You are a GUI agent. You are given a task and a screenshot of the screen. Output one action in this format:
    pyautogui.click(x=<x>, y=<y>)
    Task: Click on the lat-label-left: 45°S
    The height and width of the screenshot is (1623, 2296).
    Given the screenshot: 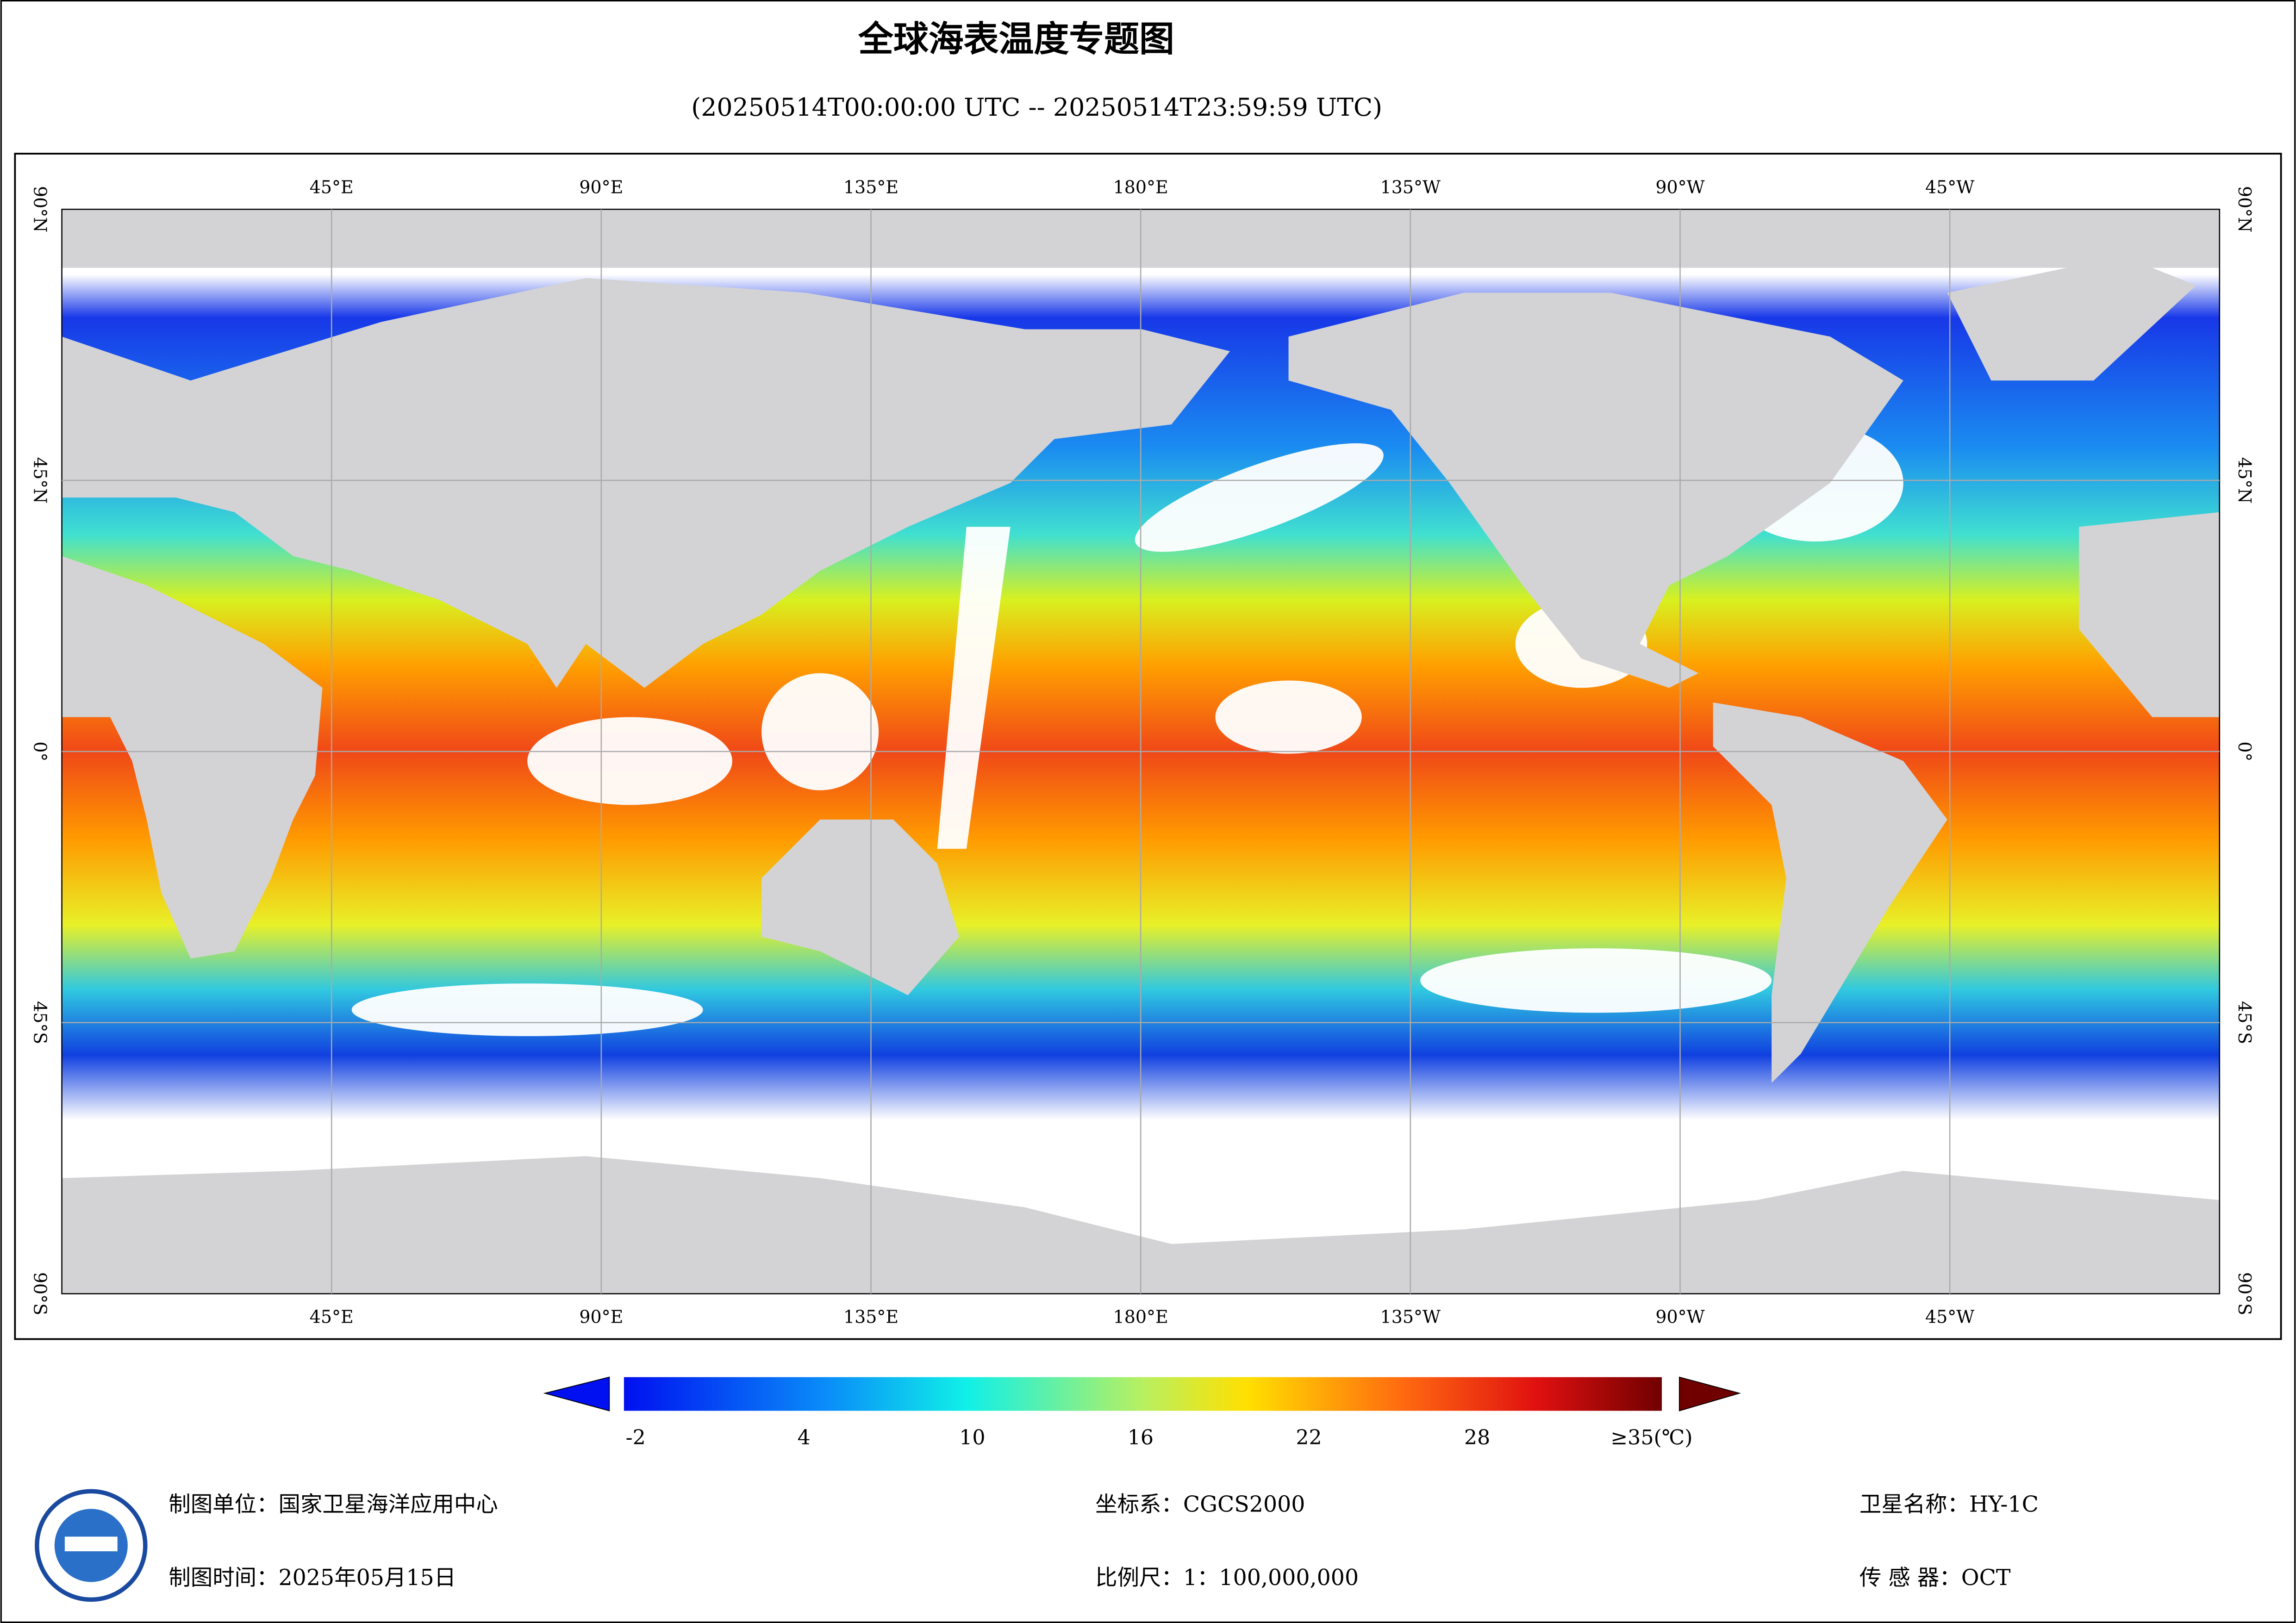 What is the action you would take?
    pyautogui.click(x=40, y=1023)
    